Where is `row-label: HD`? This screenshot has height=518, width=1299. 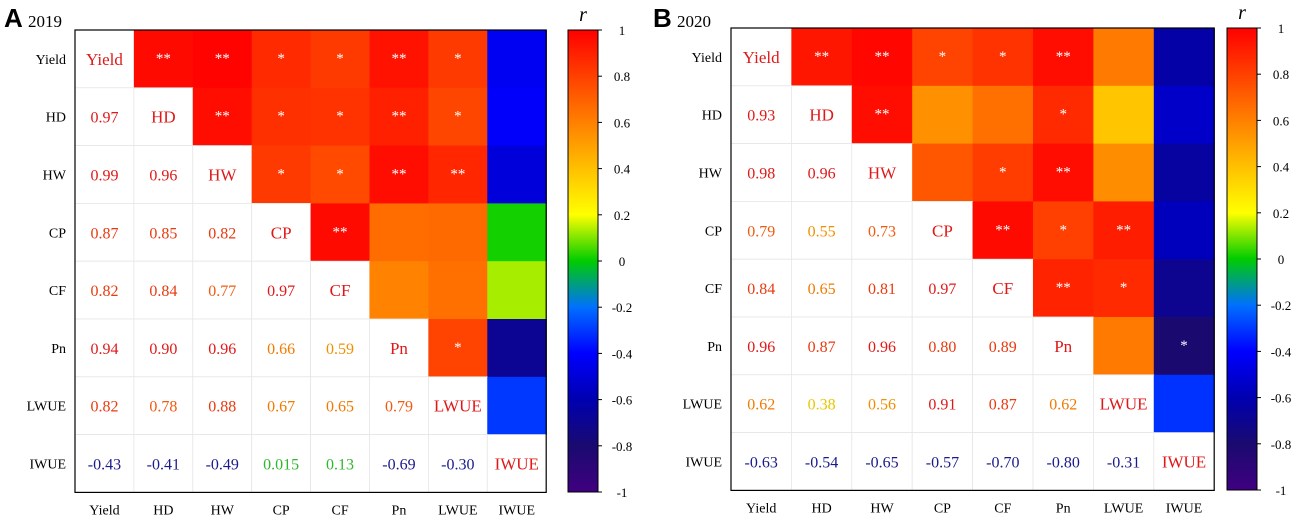 row-label: HD is located at coordinates (56, 118).